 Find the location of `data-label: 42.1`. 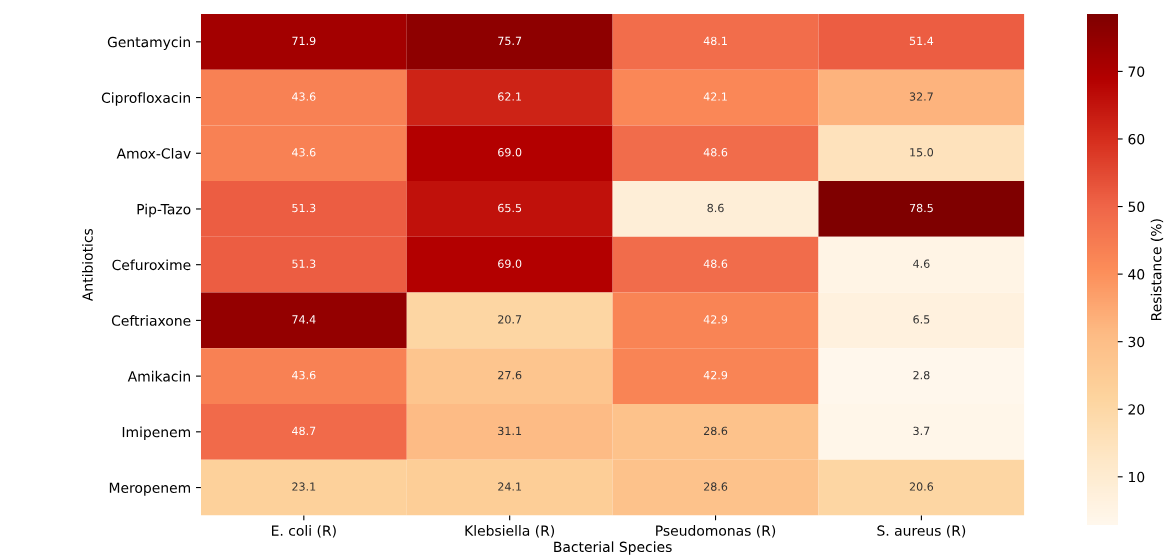

data-label: 42.1 is located at coordinates (715, 96).